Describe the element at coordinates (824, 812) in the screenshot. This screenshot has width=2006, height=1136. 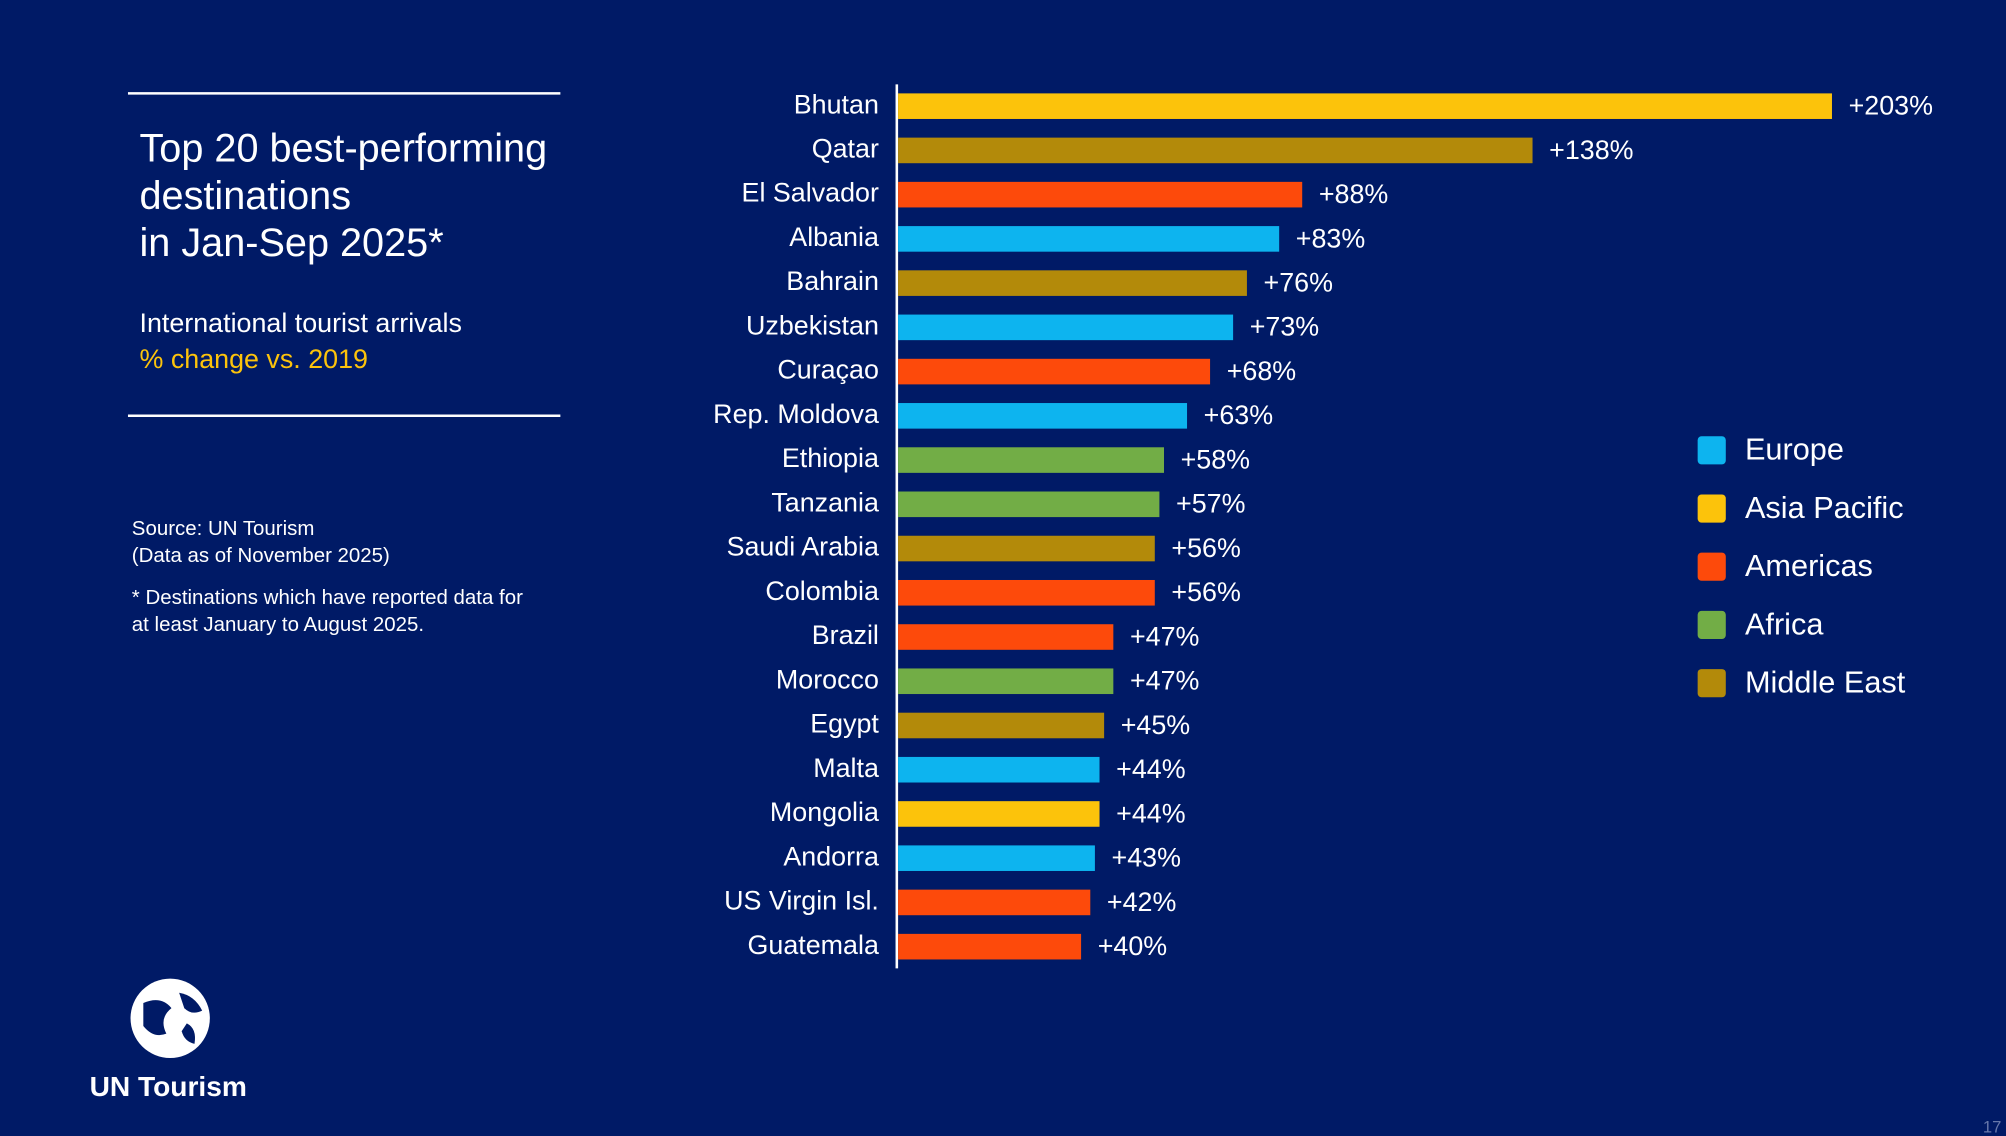
I see `y-tick-label: Mongolia` at that location.